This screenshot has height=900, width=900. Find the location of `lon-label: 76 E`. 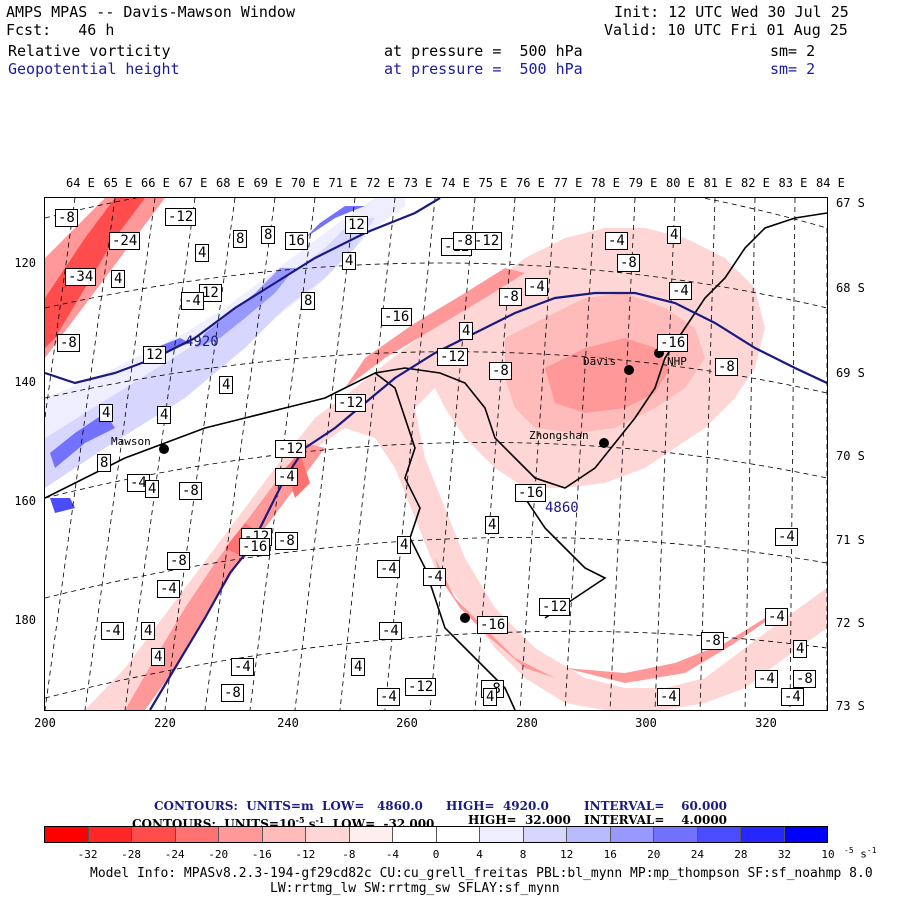

lon-label: 76 E is located at coordinates (530, 183).